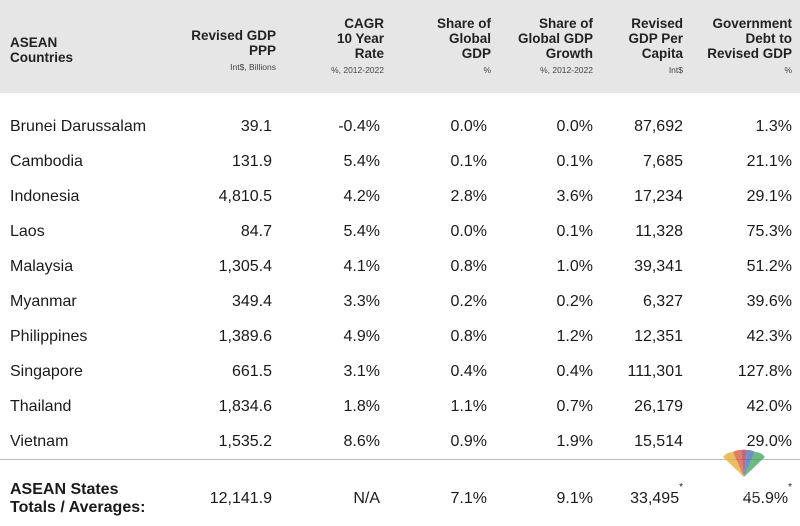 The width and height of the screenshot is (800, 526). Describe the element at coordinates (39, 441) in the screenshot. I see `country-name: Vietnam` at that location.